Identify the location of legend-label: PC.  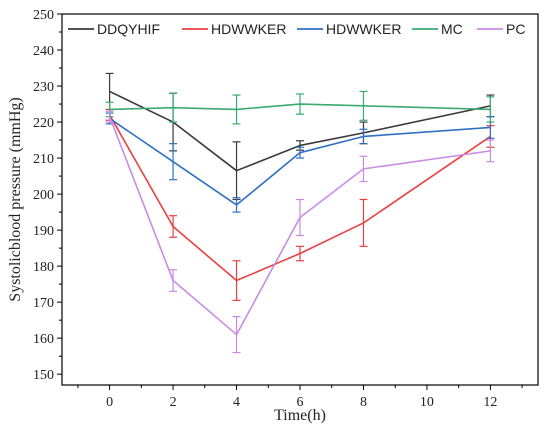
(515, 29).